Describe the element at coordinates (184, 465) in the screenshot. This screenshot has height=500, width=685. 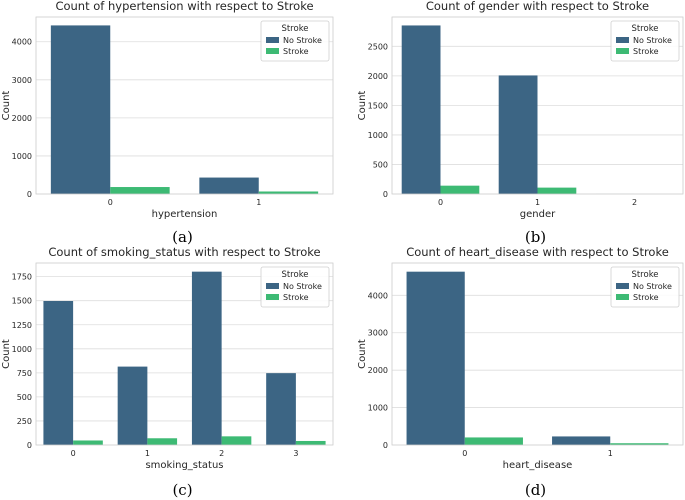
I see `x-axis-label: smoking_status` at that location.